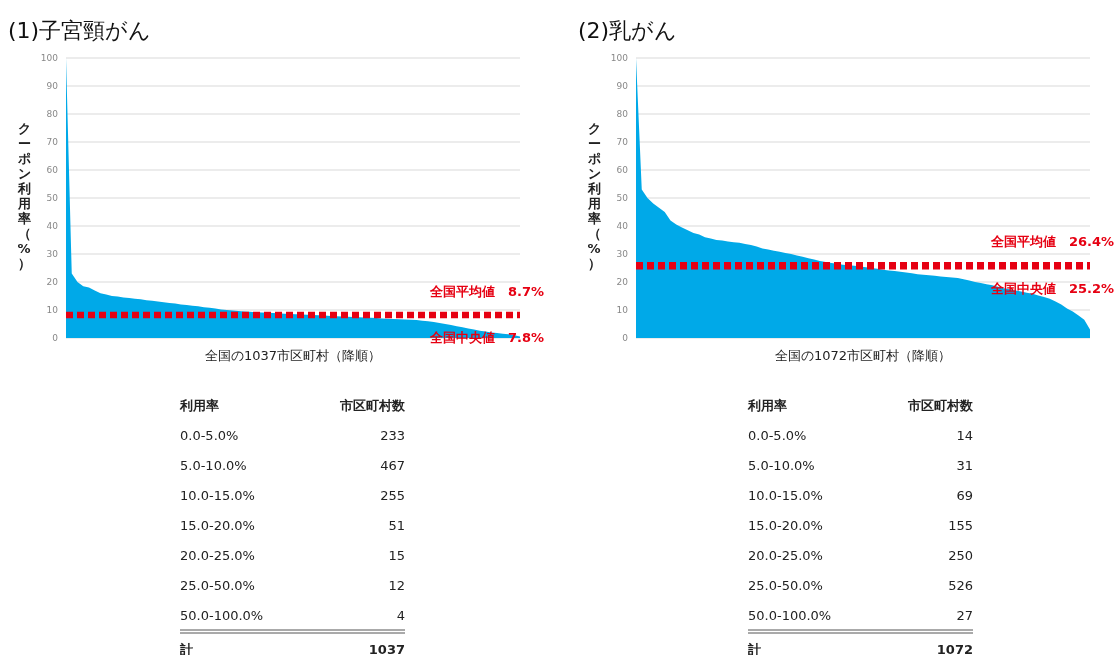  Describe the element at coordinates (964, 465) in the screenshot. I see `data-label: 31` at that location.